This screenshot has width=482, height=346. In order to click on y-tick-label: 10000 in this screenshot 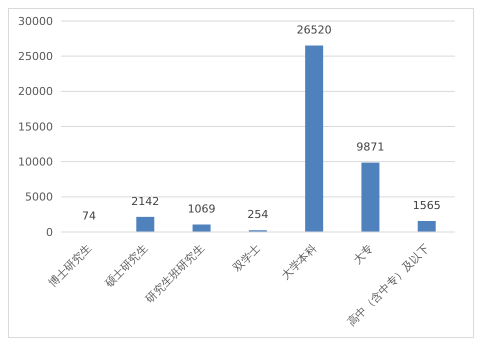, I will do `click(35, 162)`.